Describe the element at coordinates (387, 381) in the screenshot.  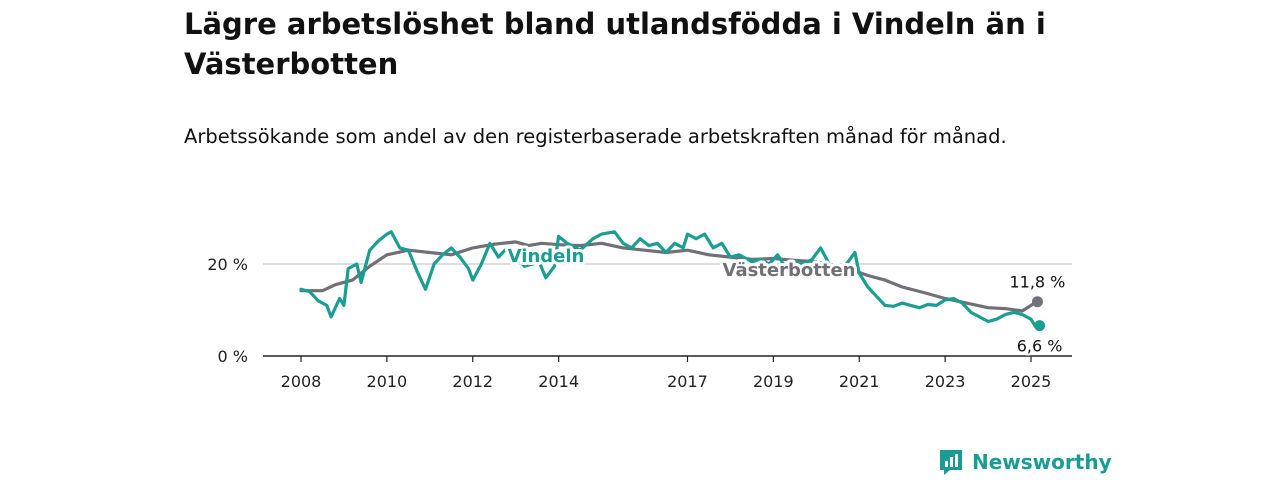
I see `x-tick-label: 2010` at that location.